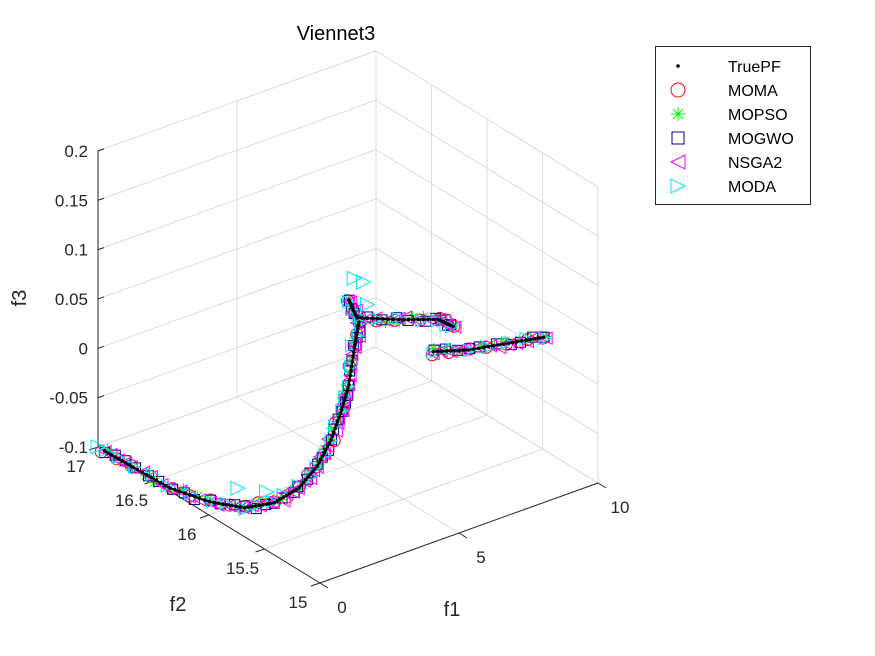  What do you see at coordinates (178, 605) in the screenshot?
I see `y-axis-label: f2` at bounding box center [178, 605].